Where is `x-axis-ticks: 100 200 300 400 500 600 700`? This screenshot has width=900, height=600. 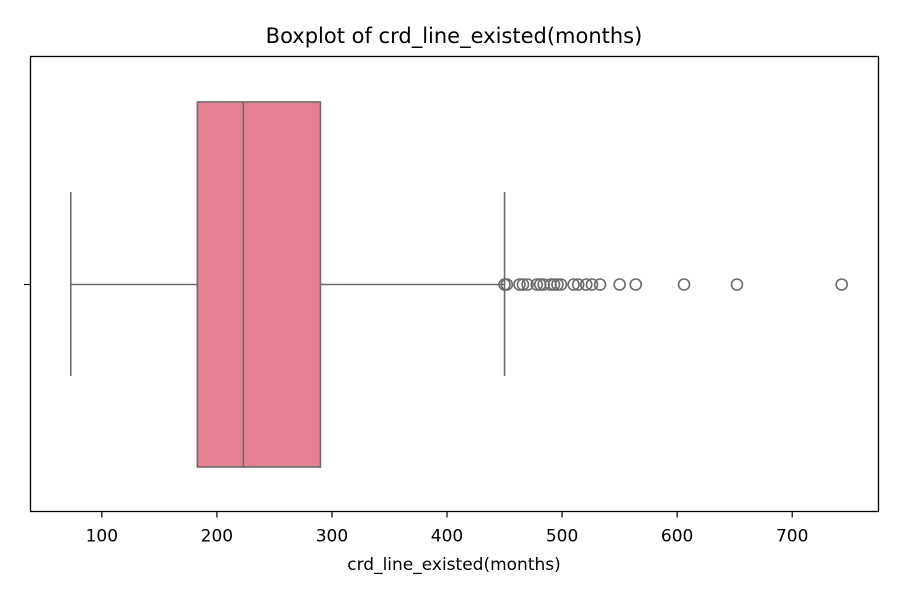
x-axis-ticks: 100 200 300 400 500 600 700 is located at coordinates (447, 529).